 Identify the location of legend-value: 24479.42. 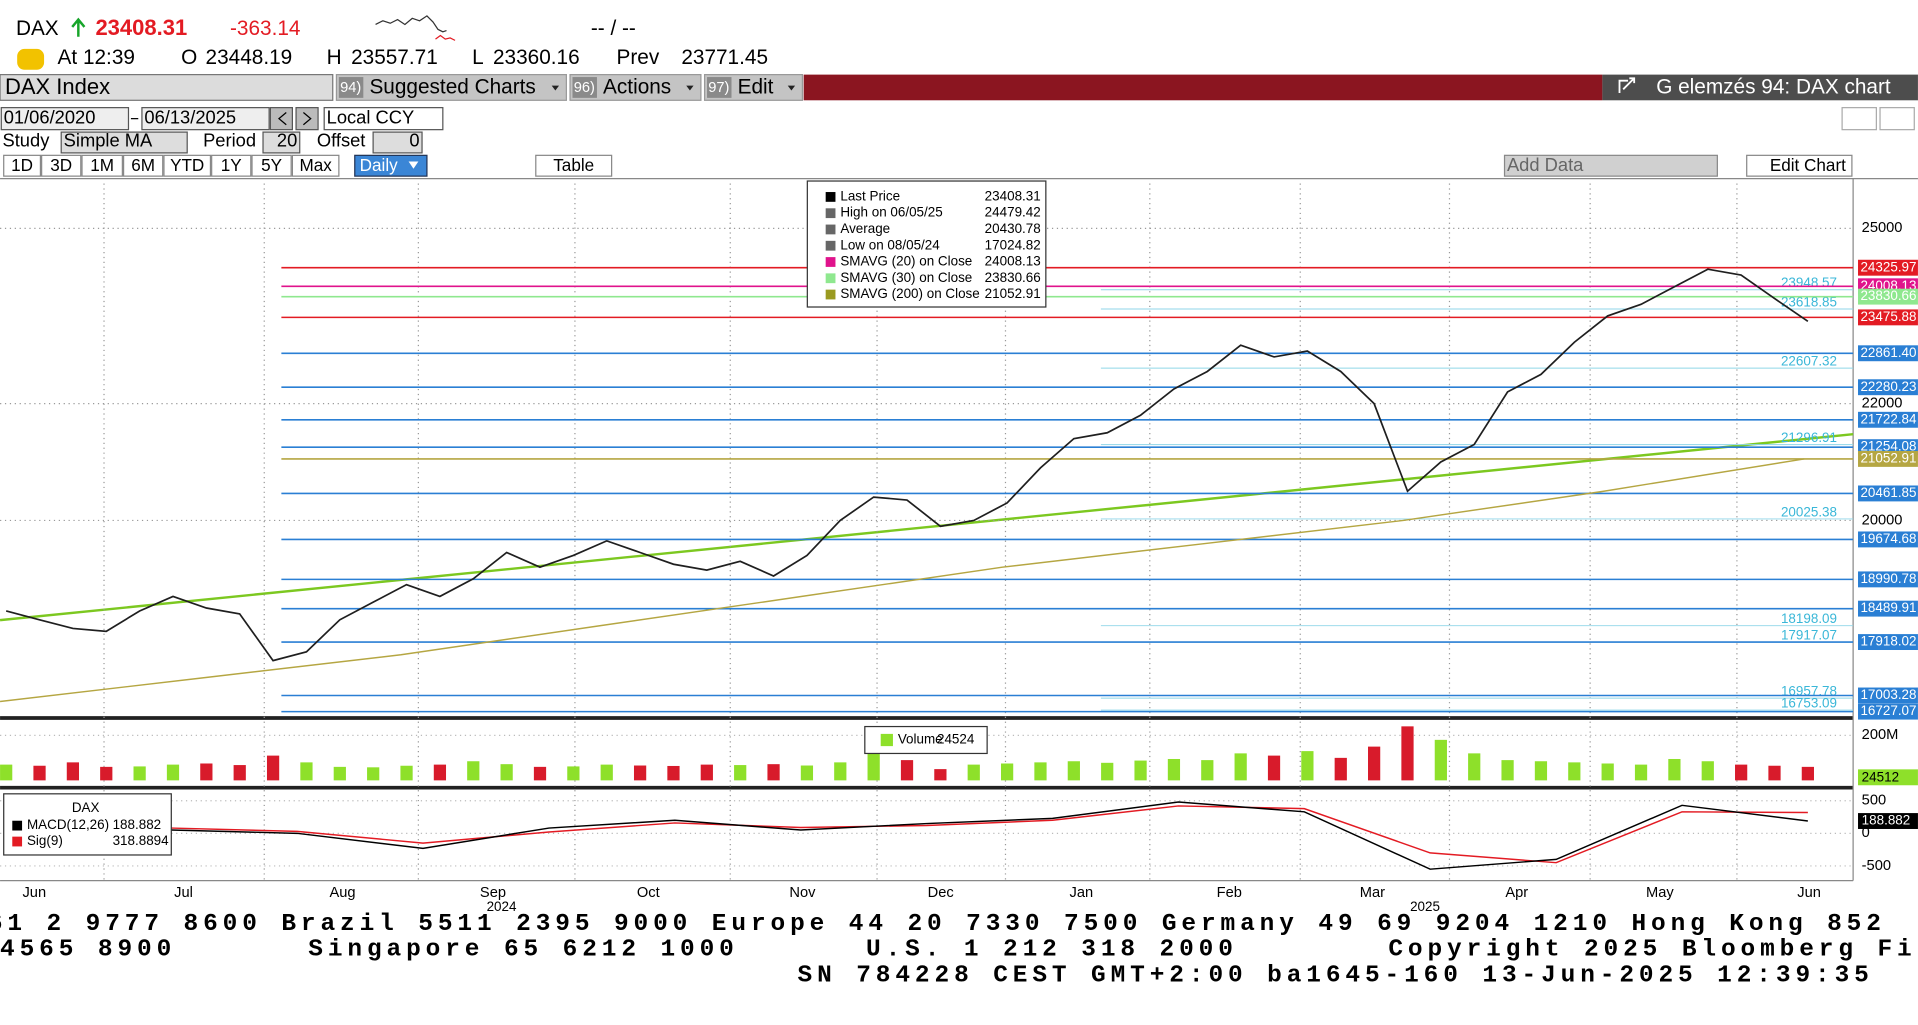
(1013, 212).